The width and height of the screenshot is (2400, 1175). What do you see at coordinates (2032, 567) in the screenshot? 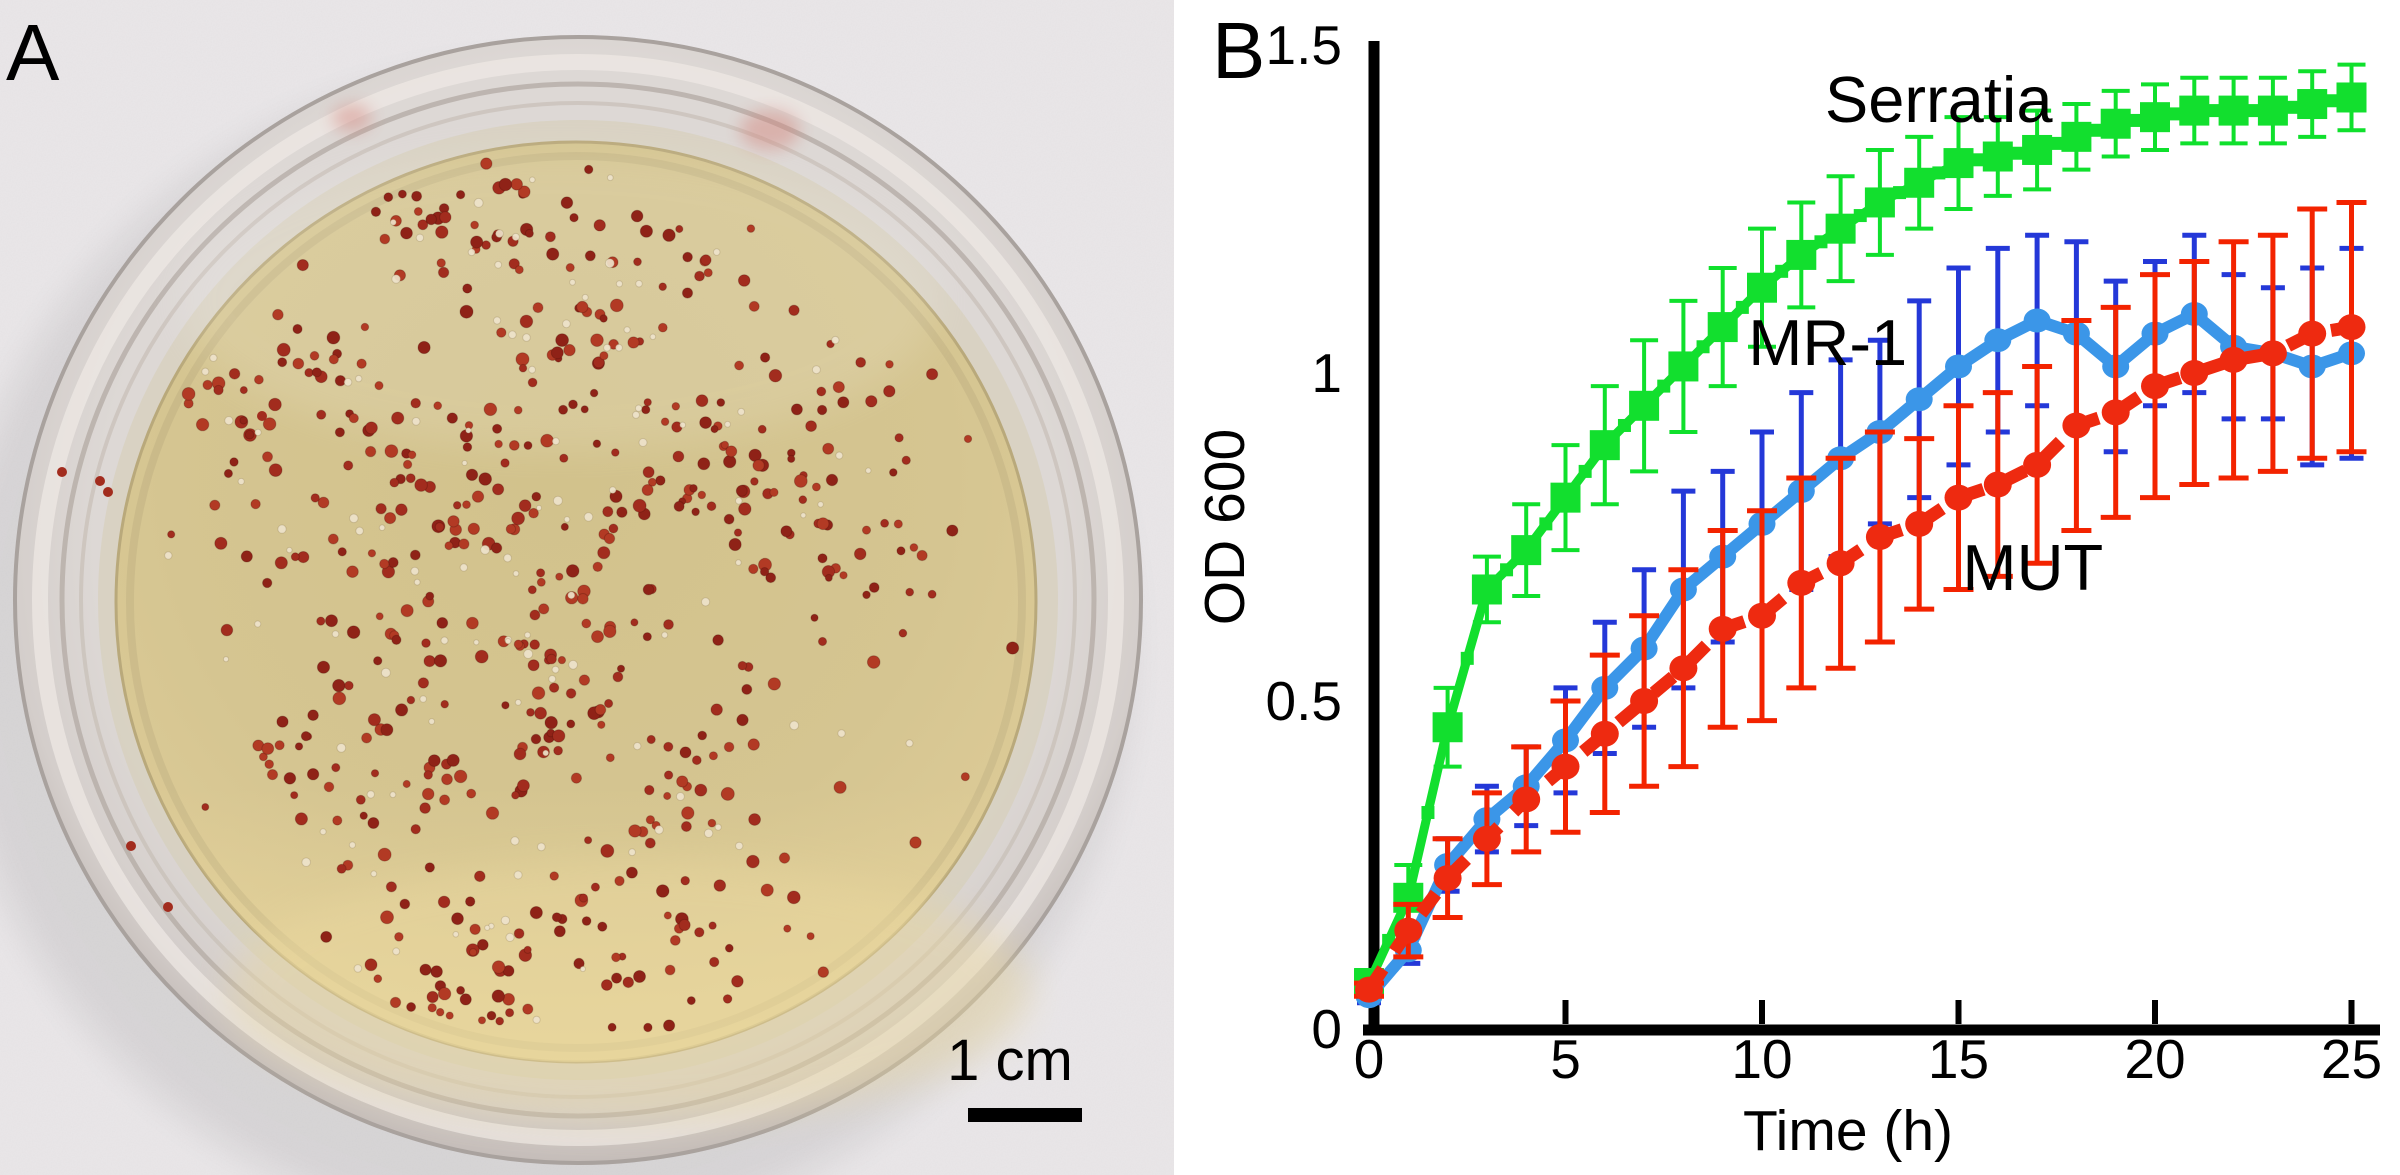
I see `series-label-mut: MUT` at bounding box center [2032, 567].